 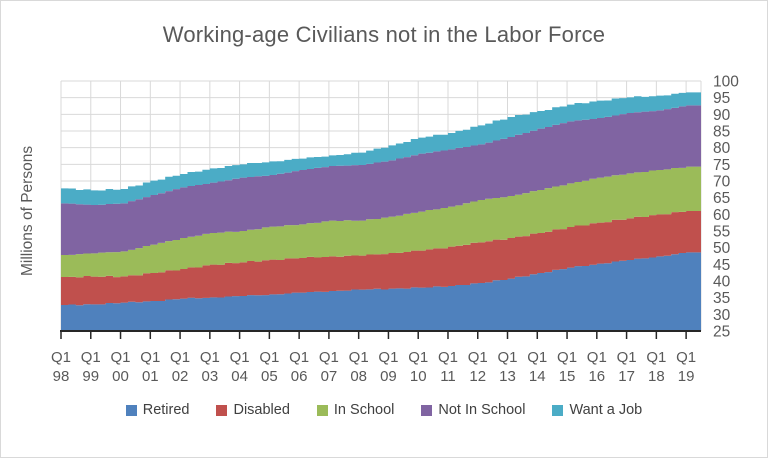 I want to click on y-tick-label: 100, so click(x=726, y=82).